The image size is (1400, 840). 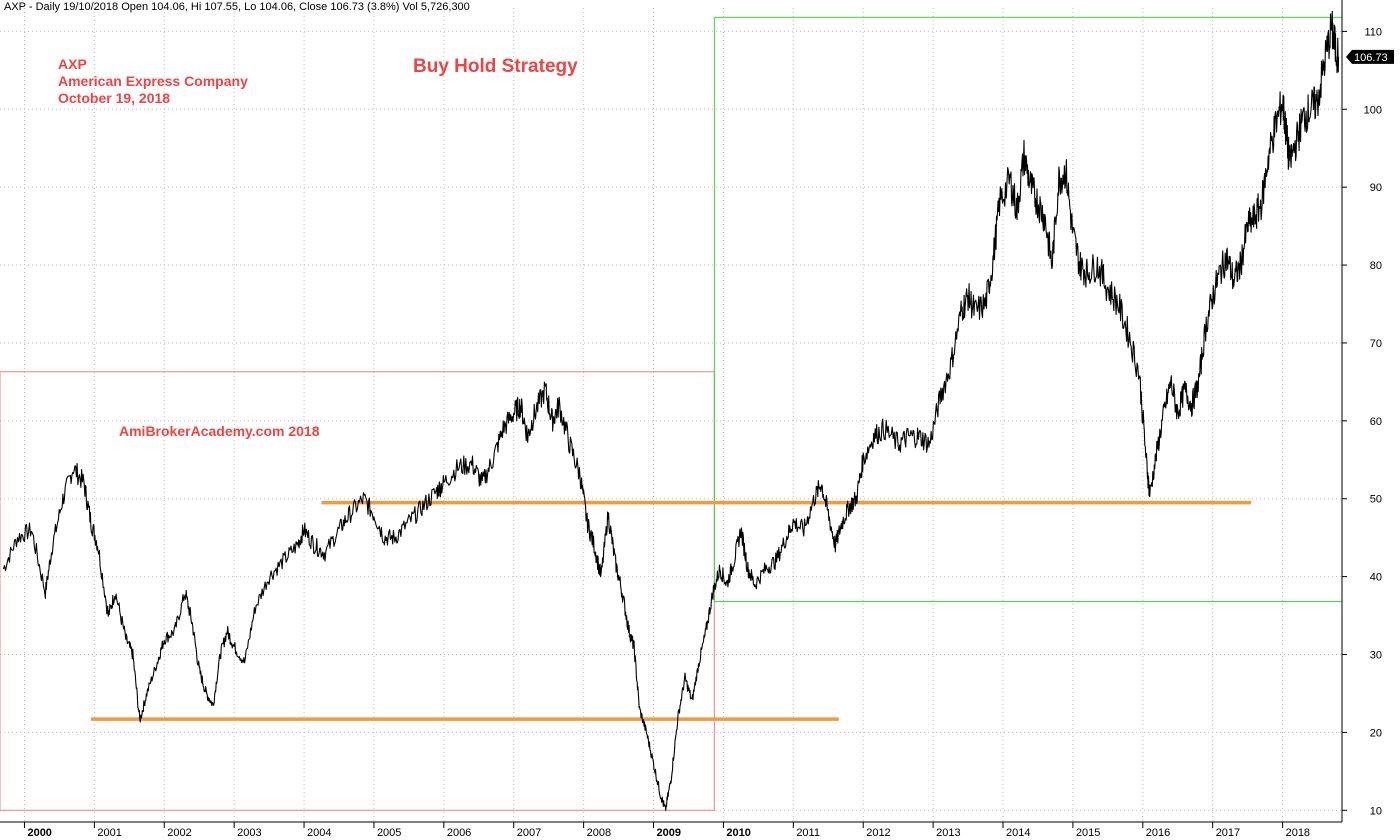 I want to click on x-tick-label-2005: 2005, so click(x=389, y=833).